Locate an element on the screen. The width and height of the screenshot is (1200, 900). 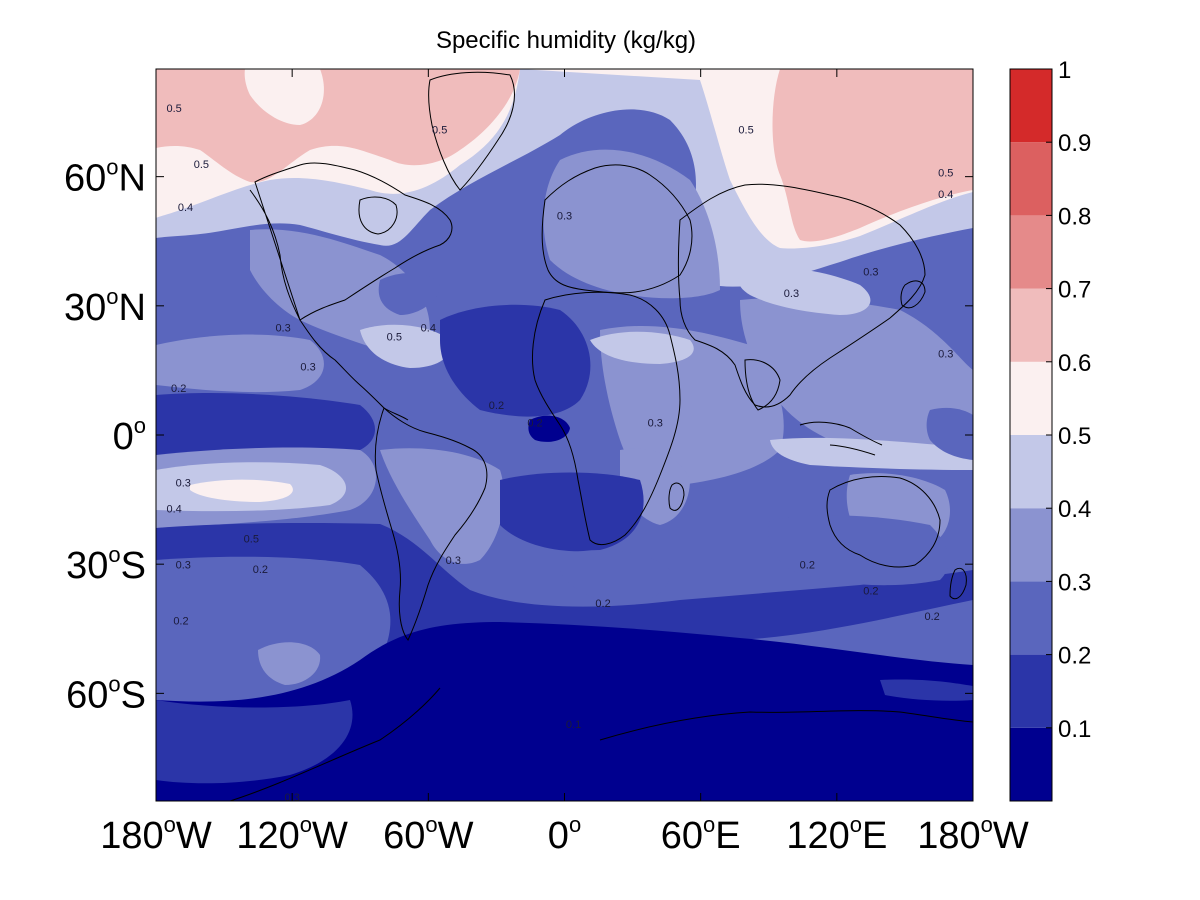
field-band-0.5-0.6-spacific is located at coordinates (241, 490).